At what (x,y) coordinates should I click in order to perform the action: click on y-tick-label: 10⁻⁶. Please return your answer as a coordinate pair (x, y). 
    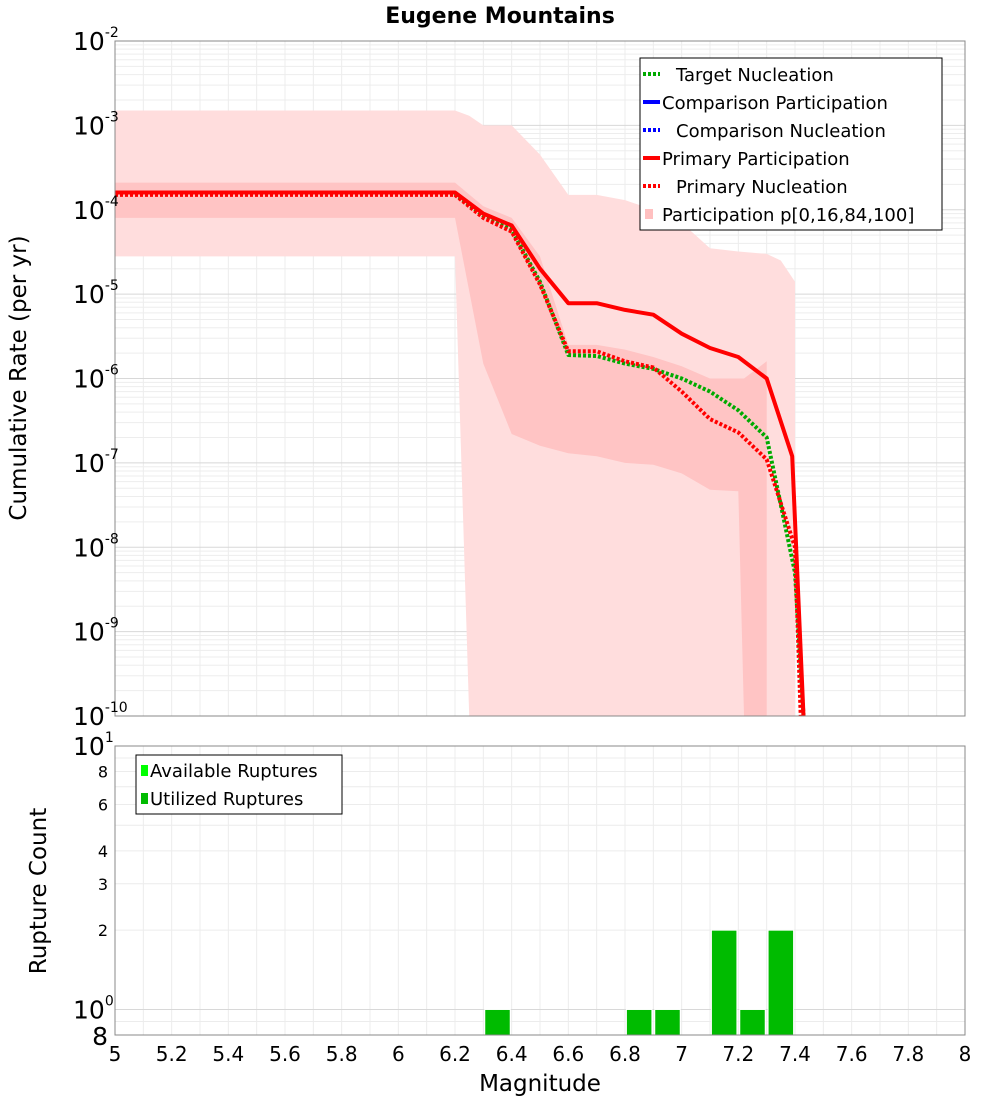
    Looking at the image, I should click on (96, 378).